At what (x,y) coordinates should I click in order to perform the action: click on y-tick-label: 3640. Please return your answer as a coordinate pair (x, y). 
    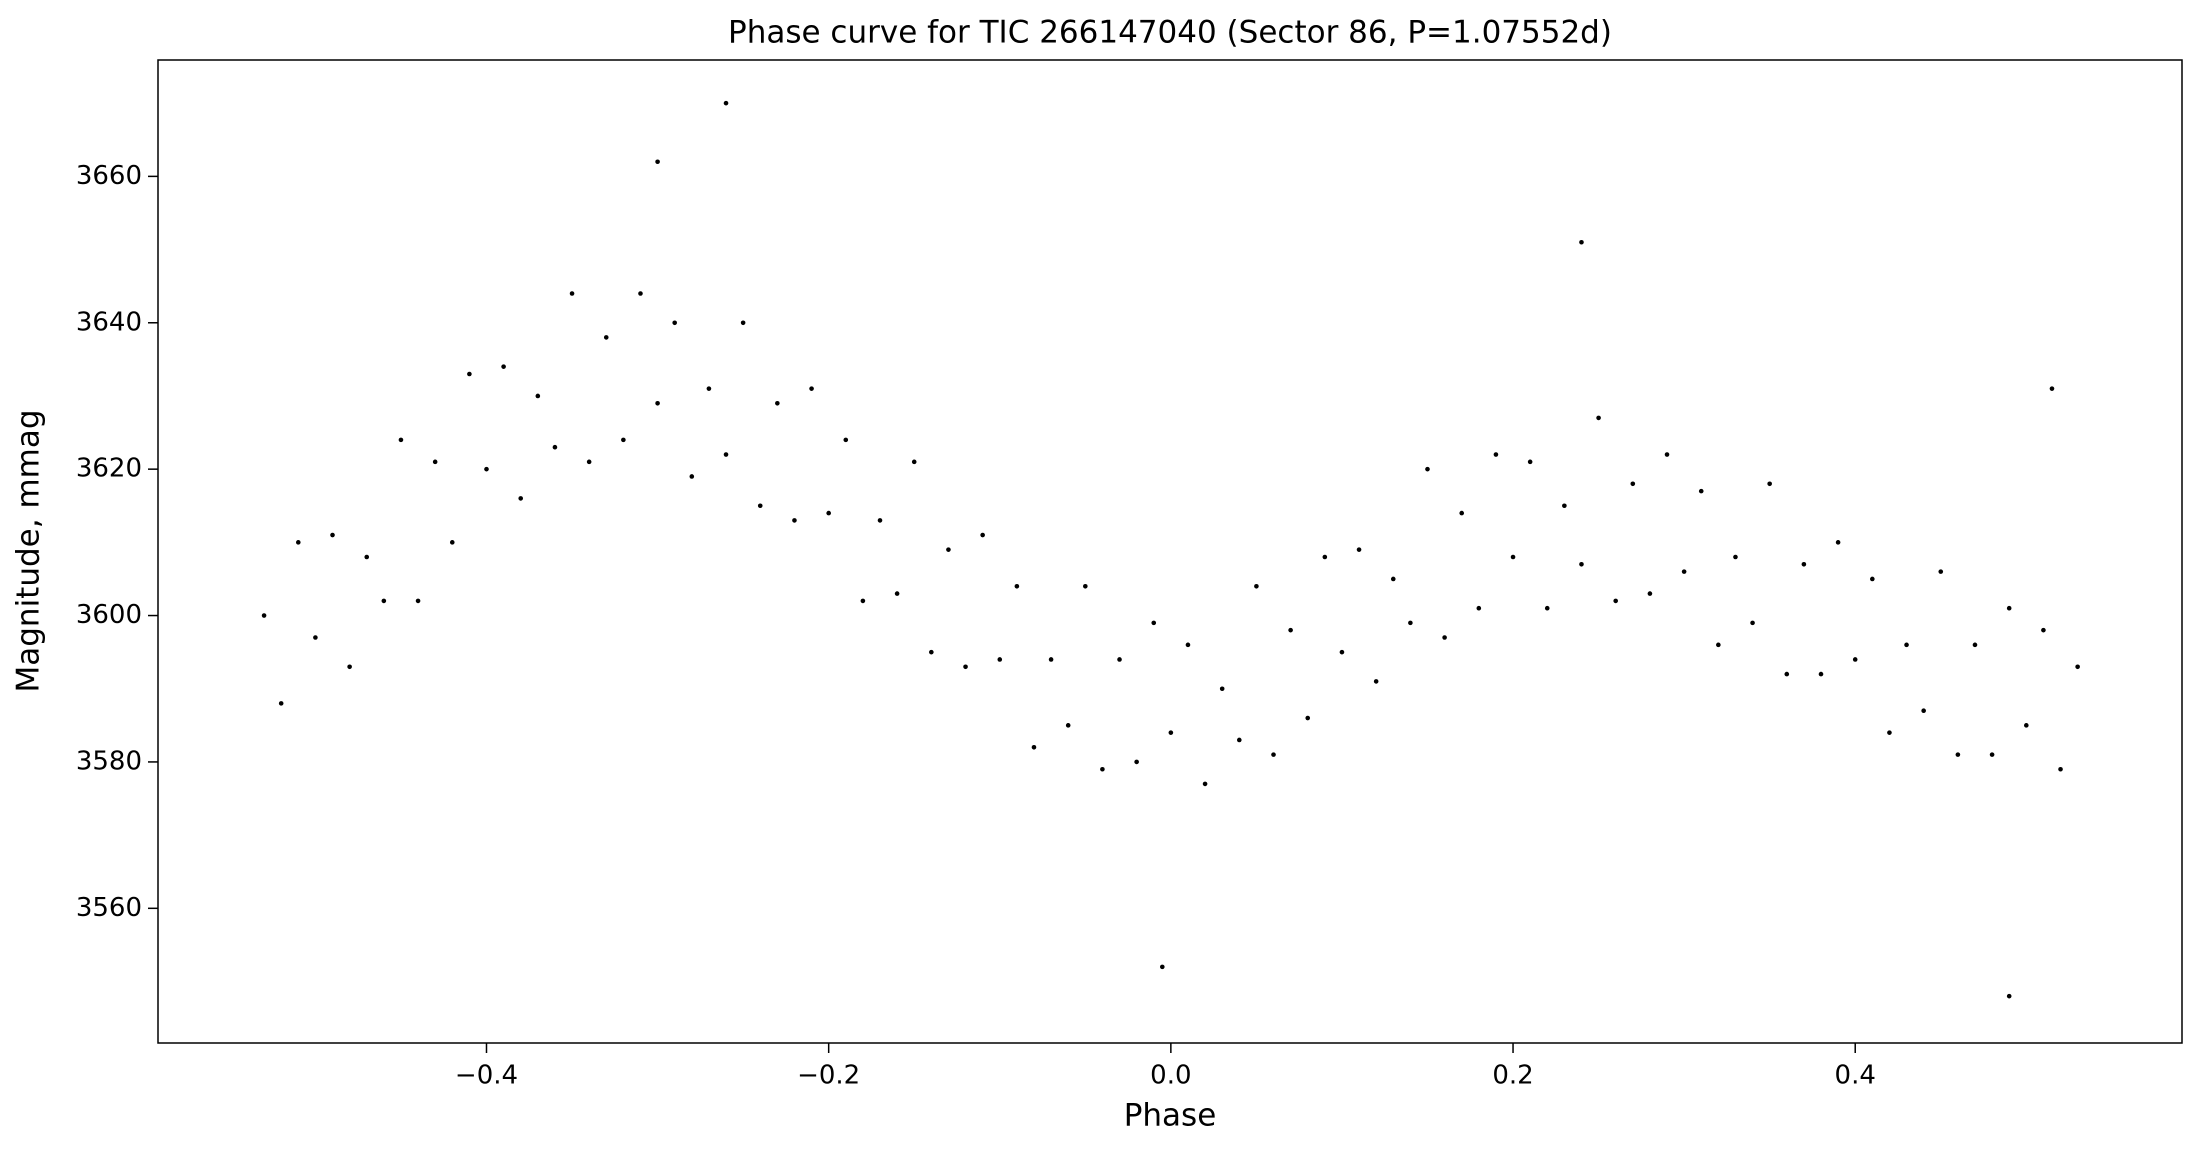
    Looking at the image, I should click on (109, 322).